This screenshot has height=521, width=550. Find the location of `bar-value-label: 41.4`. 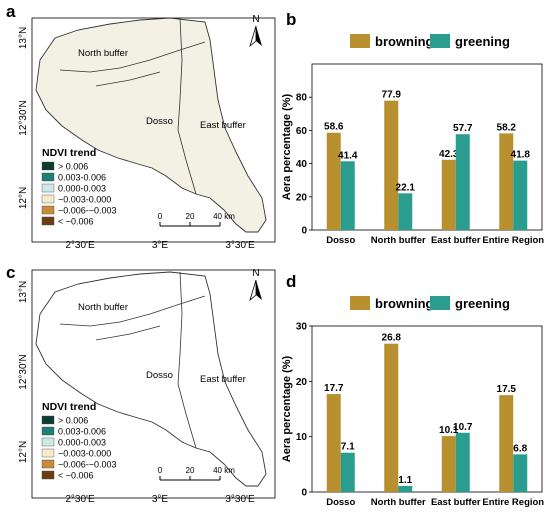

bar-value-label: 41.4 is located at coordinates (348, 155).